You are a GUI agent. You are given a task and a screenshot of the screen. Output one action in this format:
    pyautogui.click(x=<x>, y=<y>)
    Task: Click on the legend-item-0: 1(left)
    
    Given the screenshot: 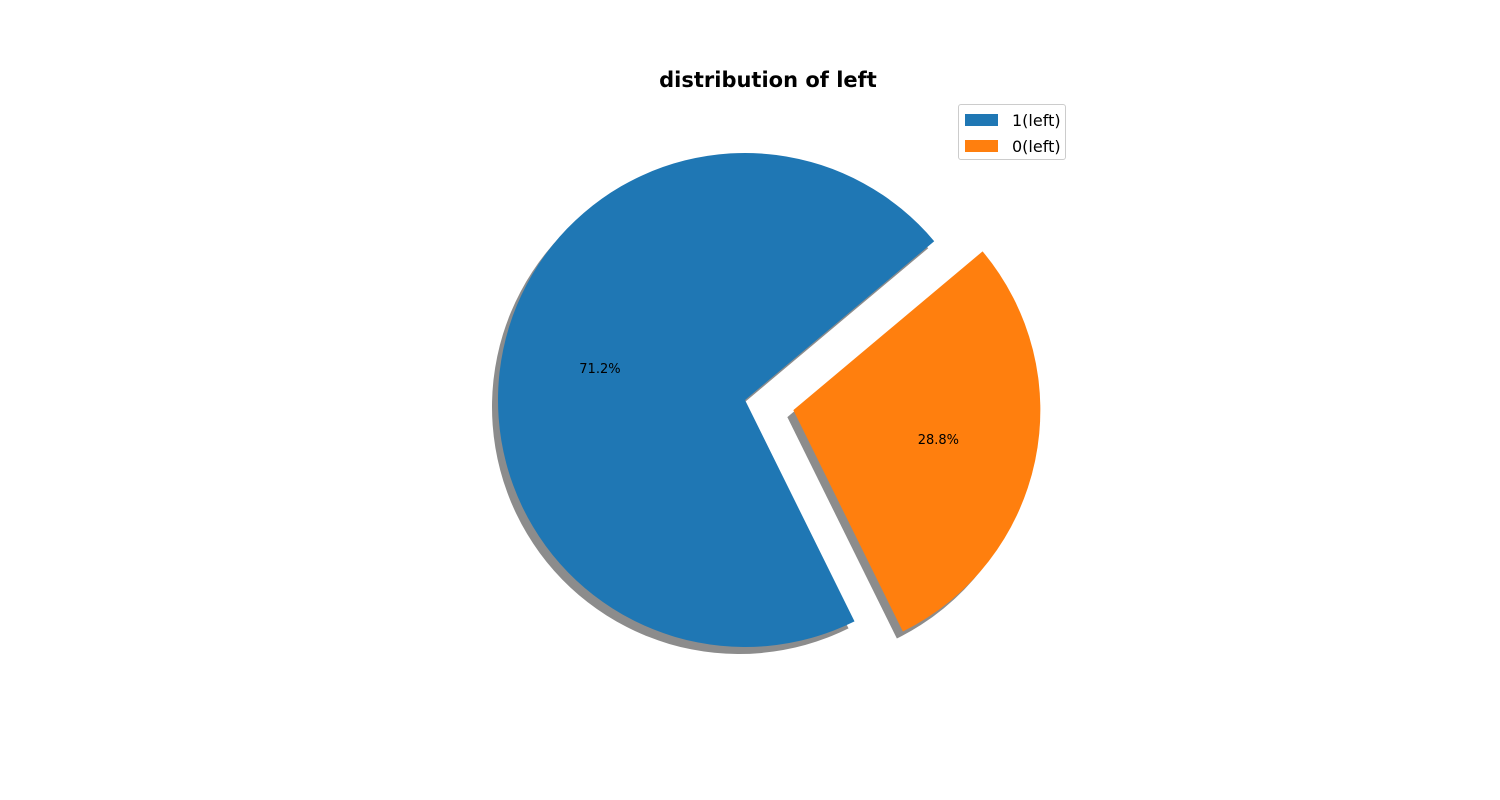 What is the action you would take?
    pyautogui.click(x=1013, y=120)
    